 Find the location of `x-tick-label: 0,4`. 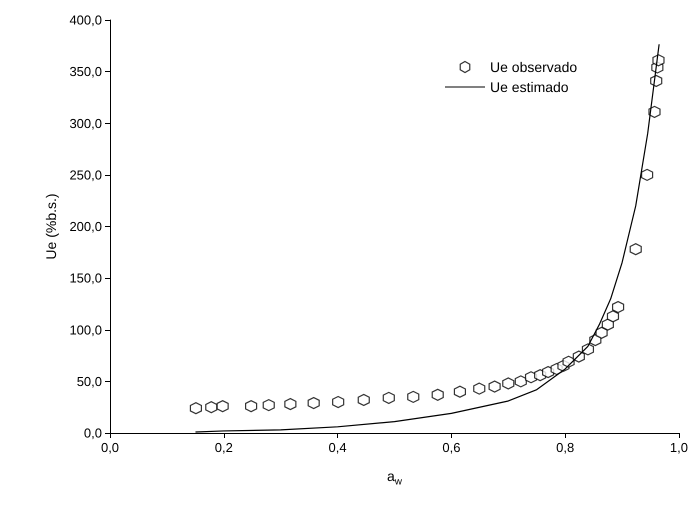

x-tick-label: 0,4 is located at coordinates (337, 447).